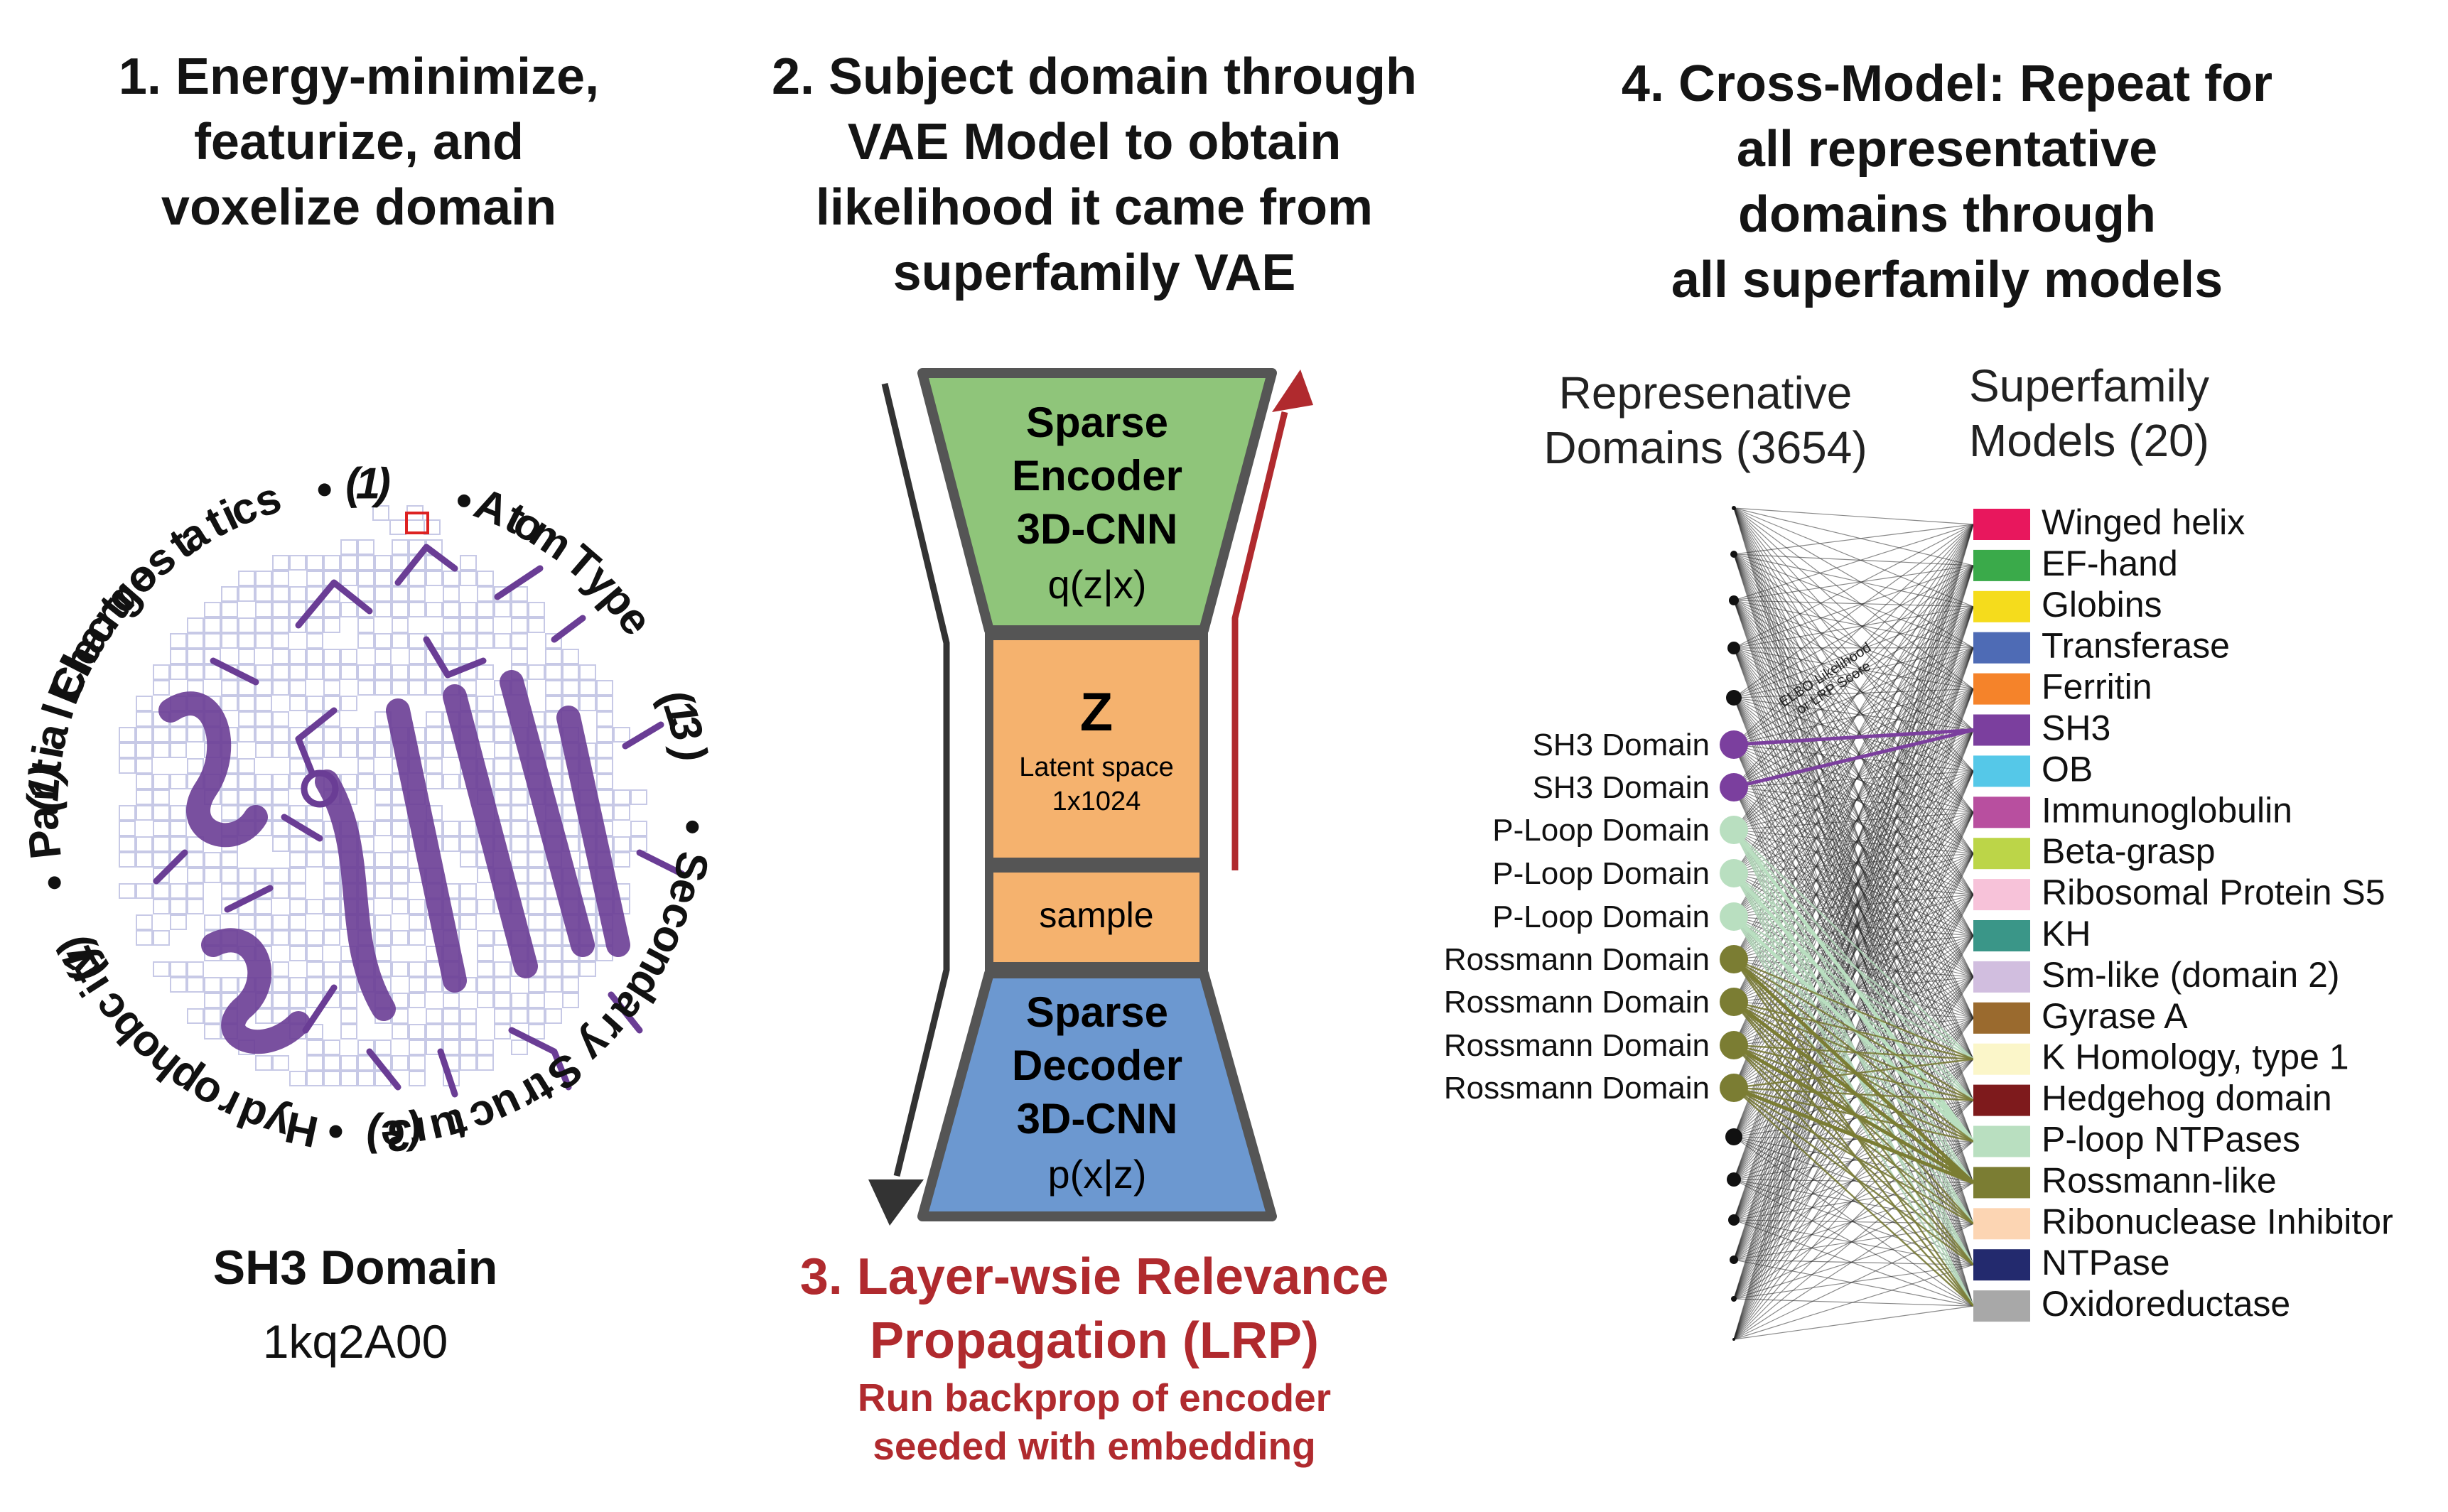 The width and height of the screenshot is (2448, 1512). I want to click on superfamily-label: Hedgehog domain, so click(2187, 1098).